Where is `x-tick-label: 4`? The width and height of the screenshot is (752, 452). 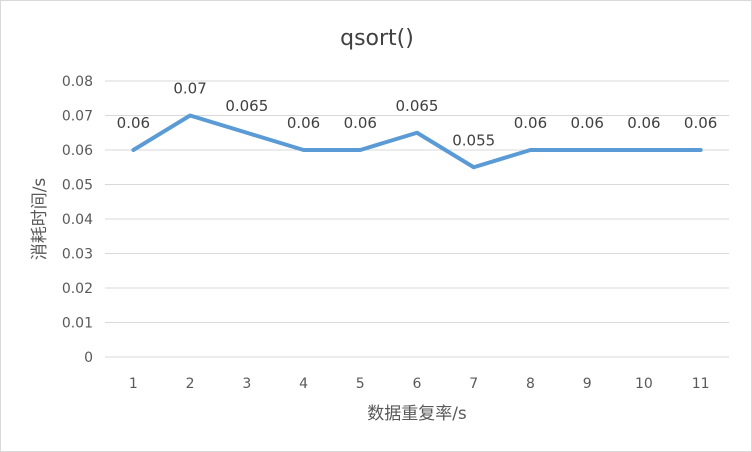 x-tick-label: 4 is located at coordinates (303, 384).